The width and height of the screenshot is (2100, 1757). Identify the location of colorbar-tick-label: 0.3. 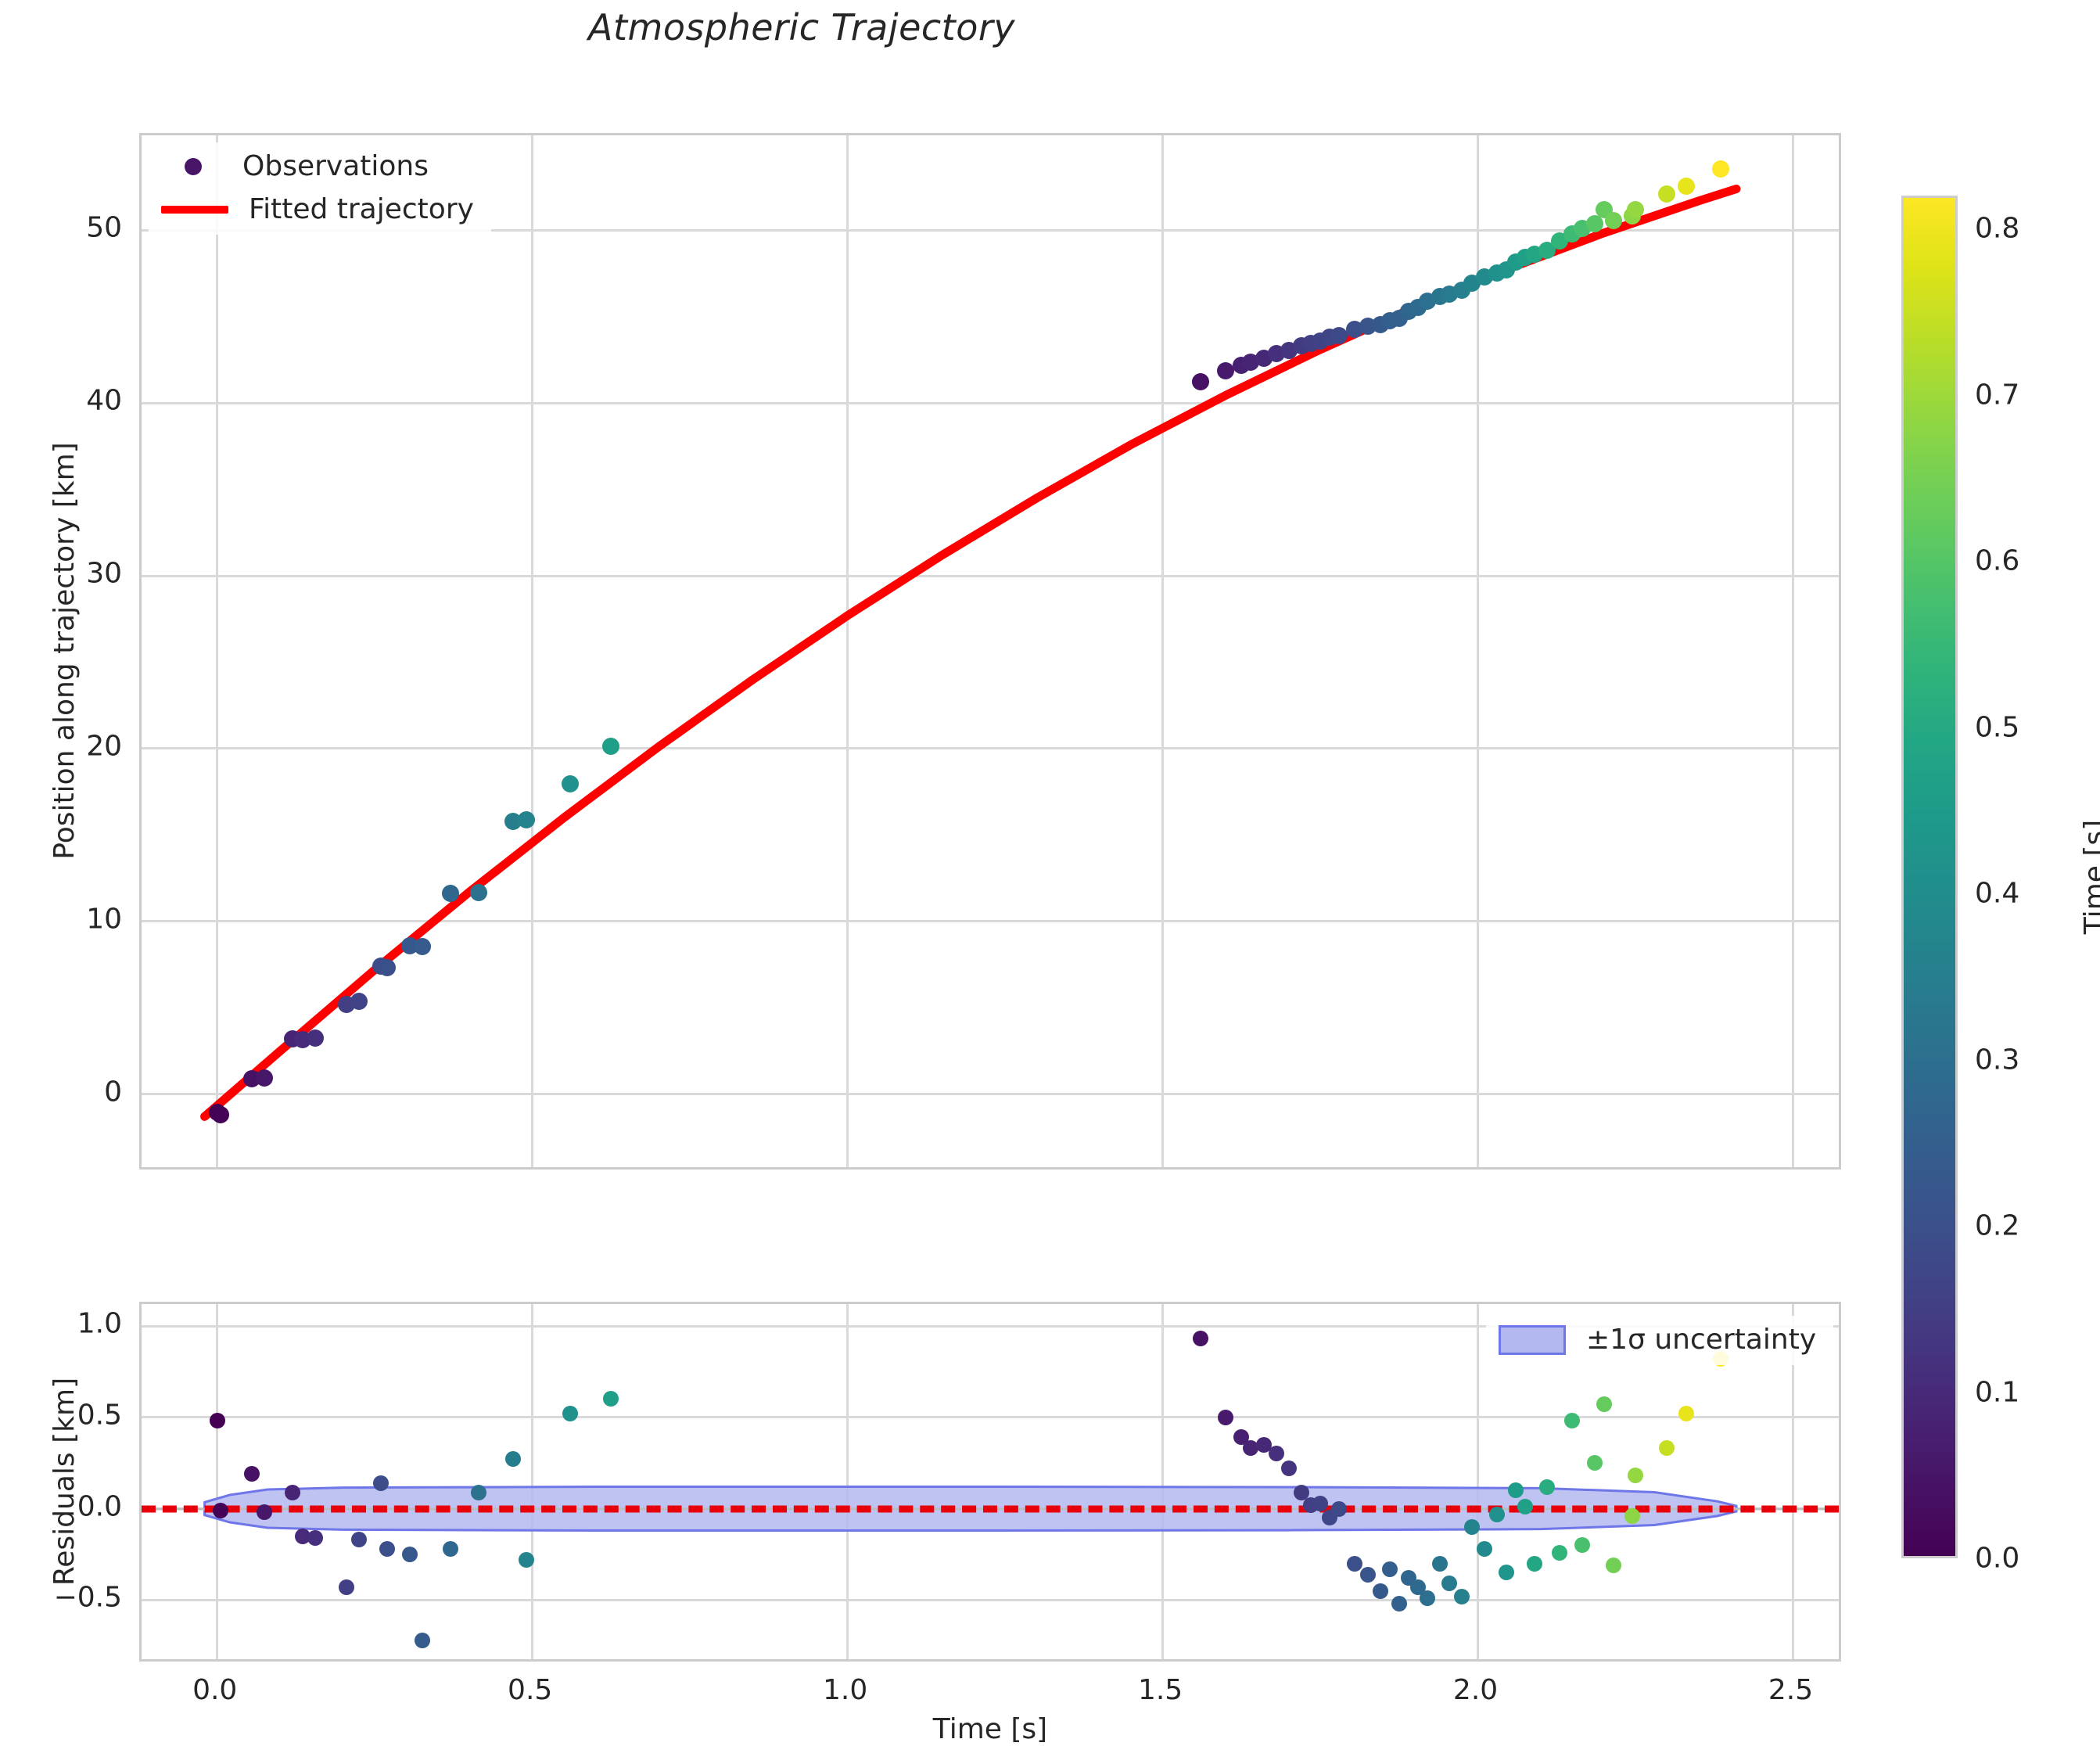
(1997, 1060).